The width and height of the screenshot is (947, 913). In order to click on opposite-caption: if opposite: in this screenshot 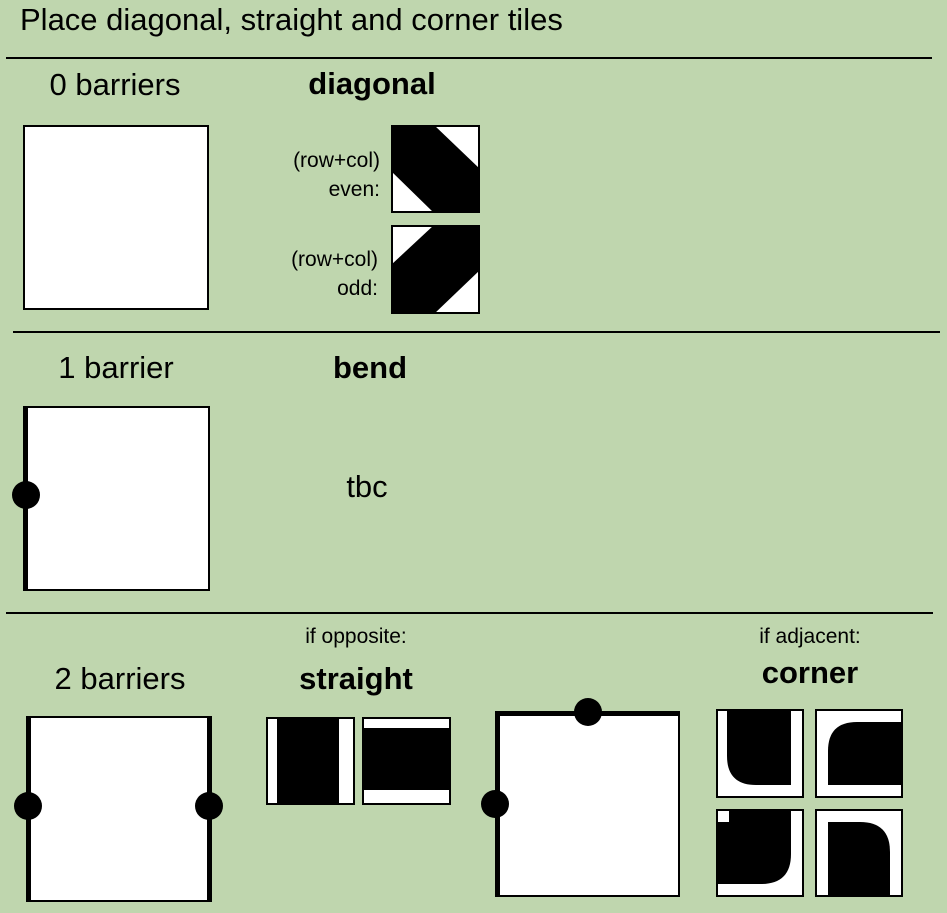, I will do `click(356, 636)`.